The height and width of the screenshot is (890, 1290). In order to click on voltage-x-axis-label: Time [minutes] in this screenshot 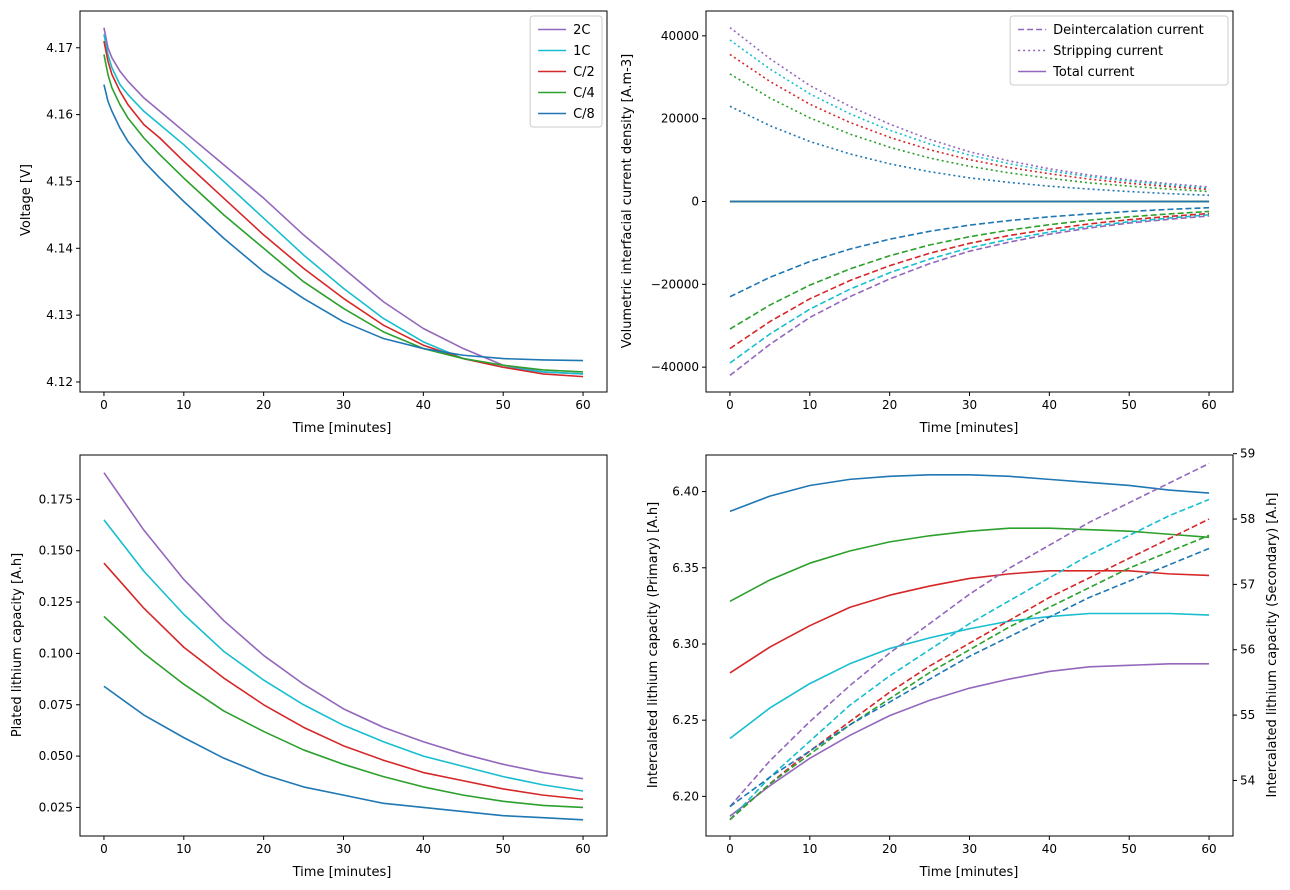, I will do `click(342, 428)`.